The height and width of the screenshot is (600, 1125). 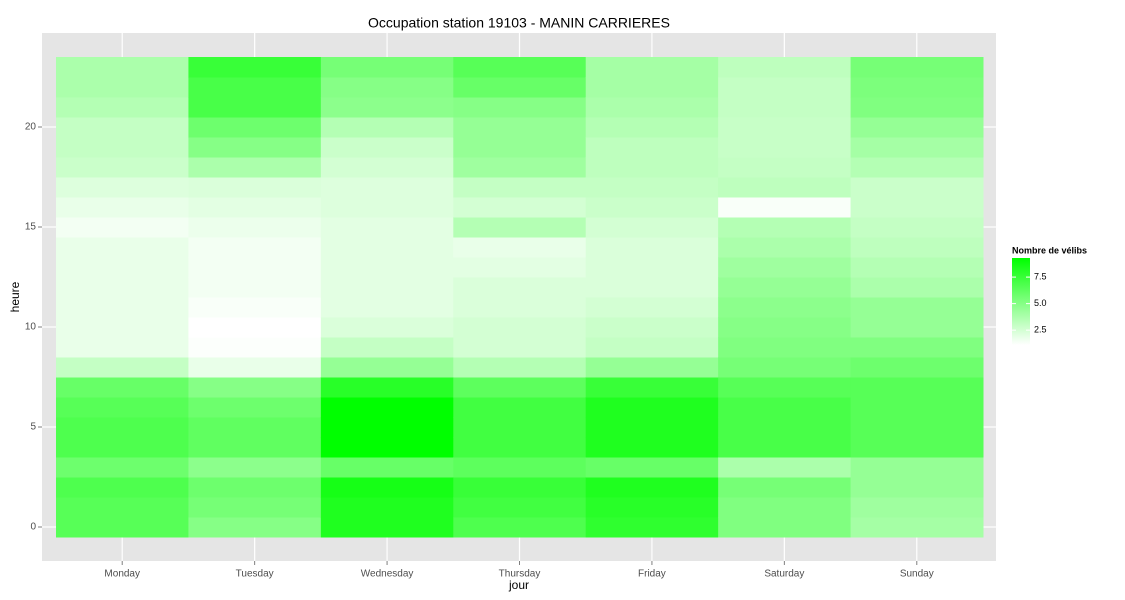 What do you see at coordinates (1049, 250) in the screenshot?
I see `legend-title: Nombre de vélibs` at bounding box center [1049, 250].